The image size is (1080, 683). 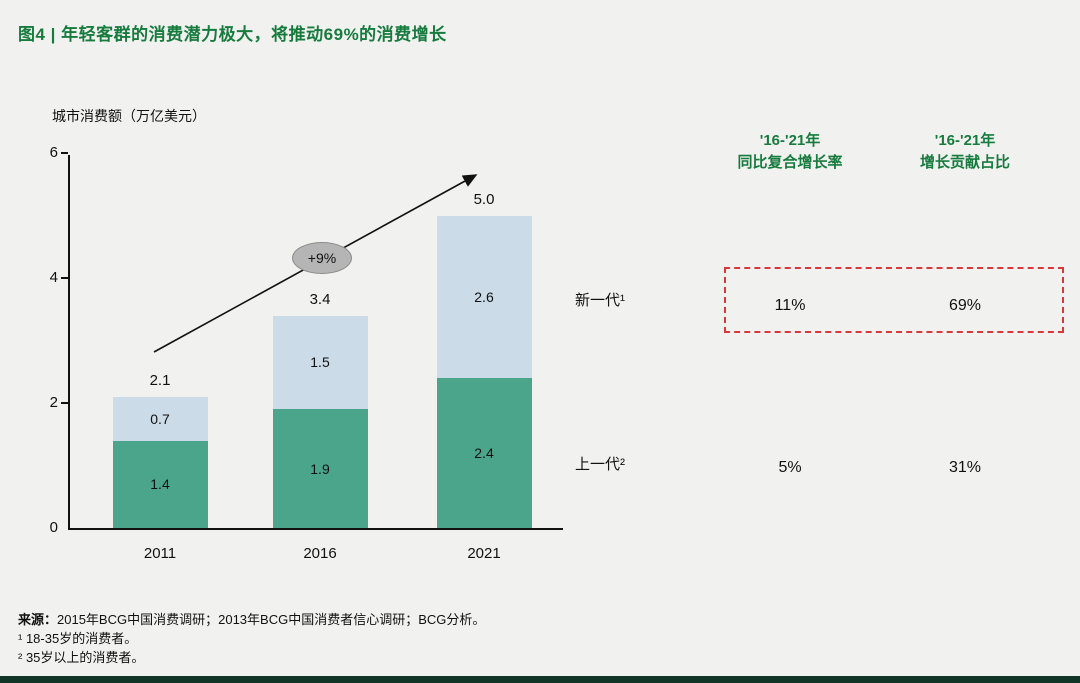 I want to click on y-axis-tick-label: 2, so click(x=53, y=402).